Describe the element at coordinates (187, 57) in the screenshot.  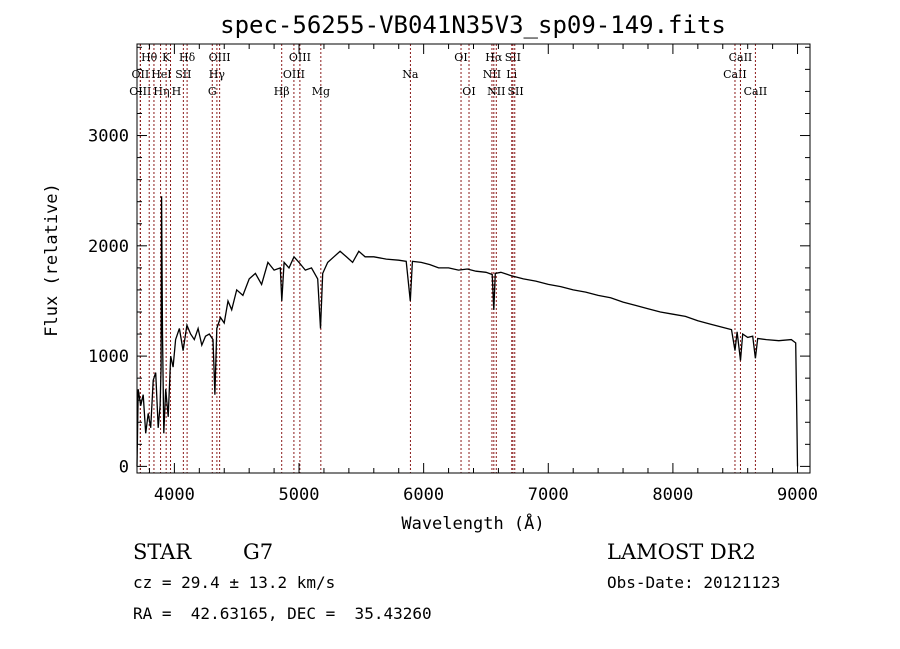
I see `spectral-line-label: Hδ` at that location.